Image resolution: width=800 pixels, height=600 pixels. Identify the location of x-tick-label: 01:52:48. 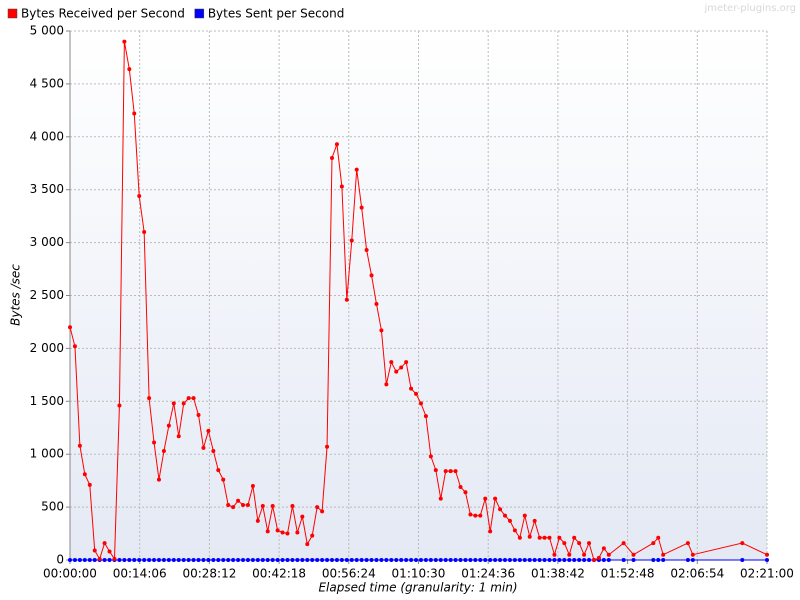
(628, 574).